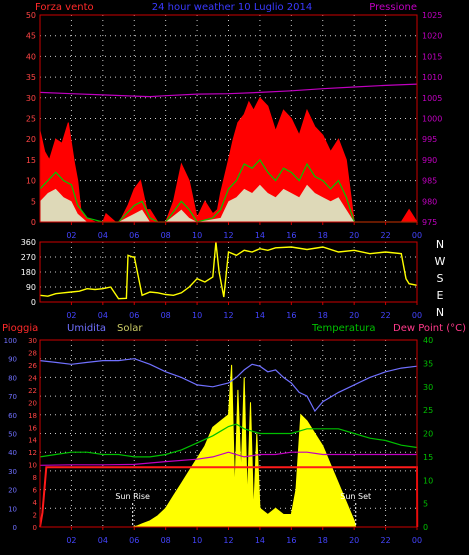  Describe the element at coordinates (429, 181) in the screenshot. I see `pressure-axis-tick: 985` at that location.